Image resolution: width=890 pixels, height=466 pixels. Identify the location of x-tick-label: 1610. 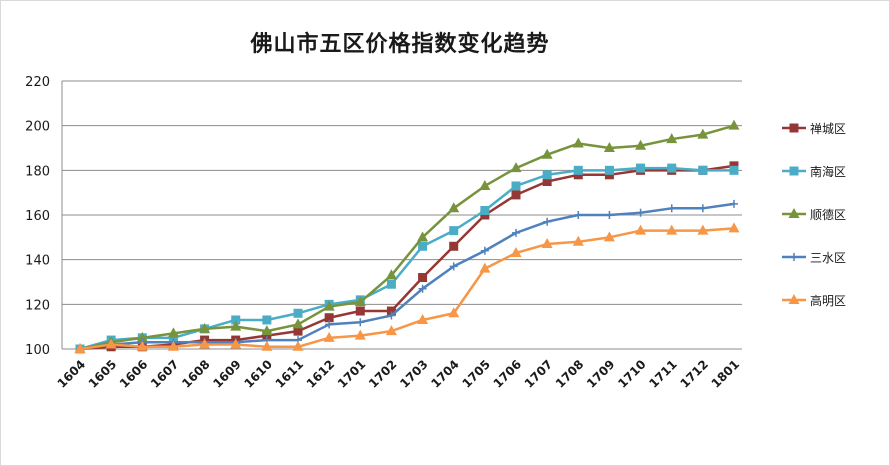
(258, 374).